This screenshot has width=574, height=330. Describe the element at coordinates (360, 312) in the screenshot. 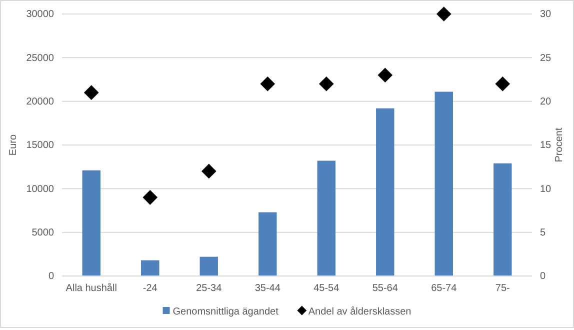

I see `legend-label: Andel av åldersklassen` at that location.